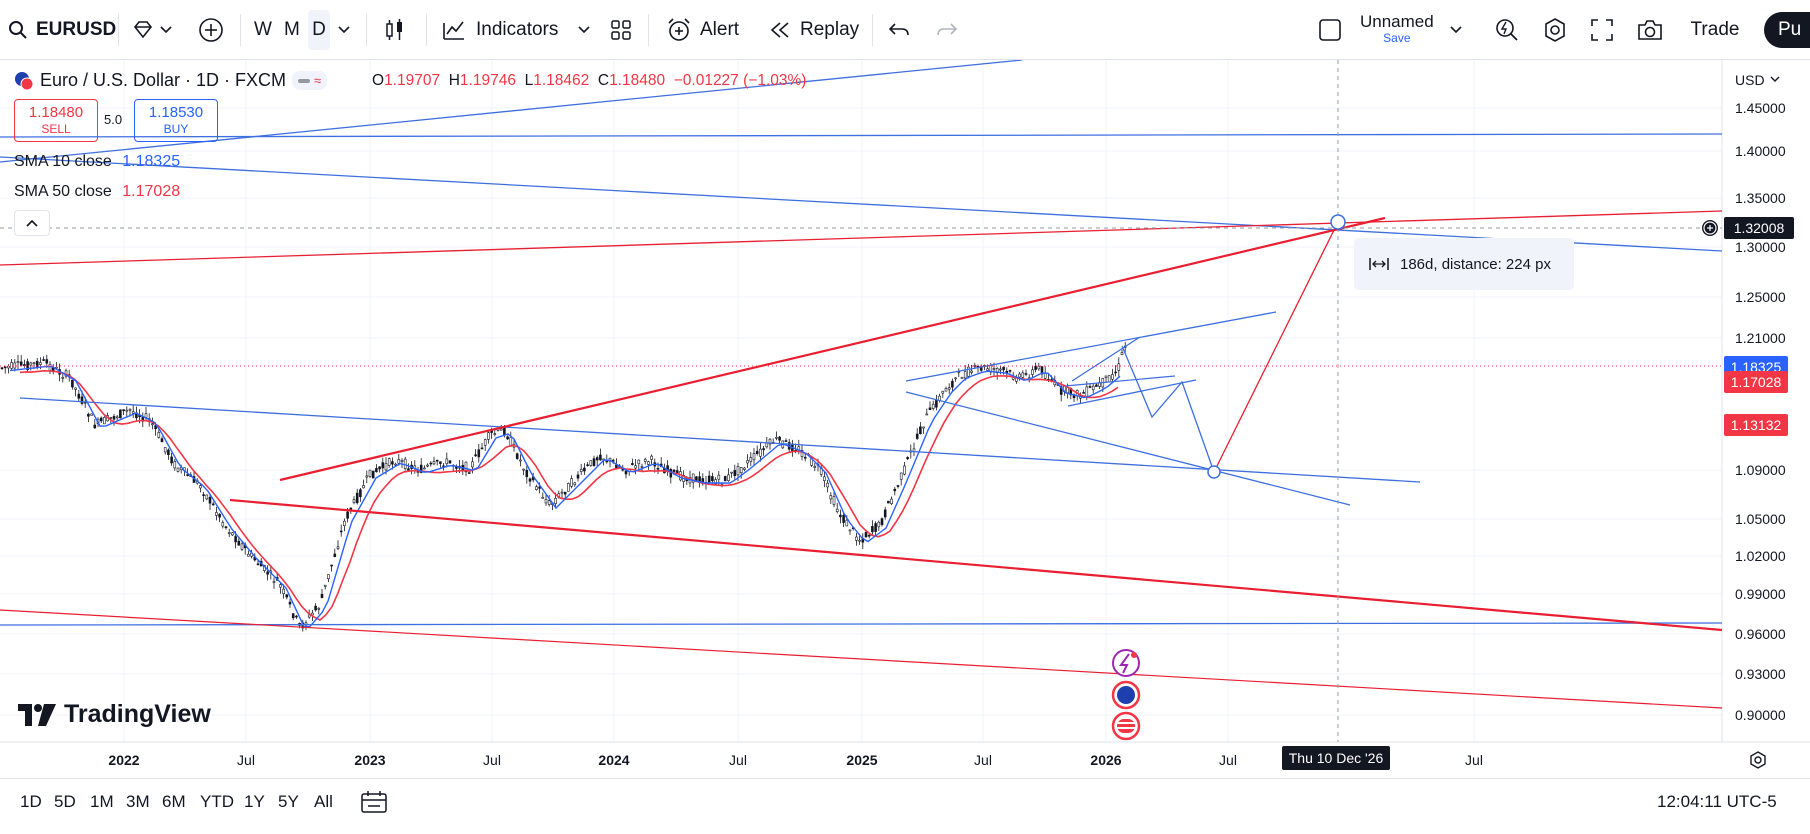 This screenshot has width=1810, height=834. What do you see at coordinates (1787, 30) in the screenshot?
I see `publish-button: Pu` at bounding box center [1787, 30].